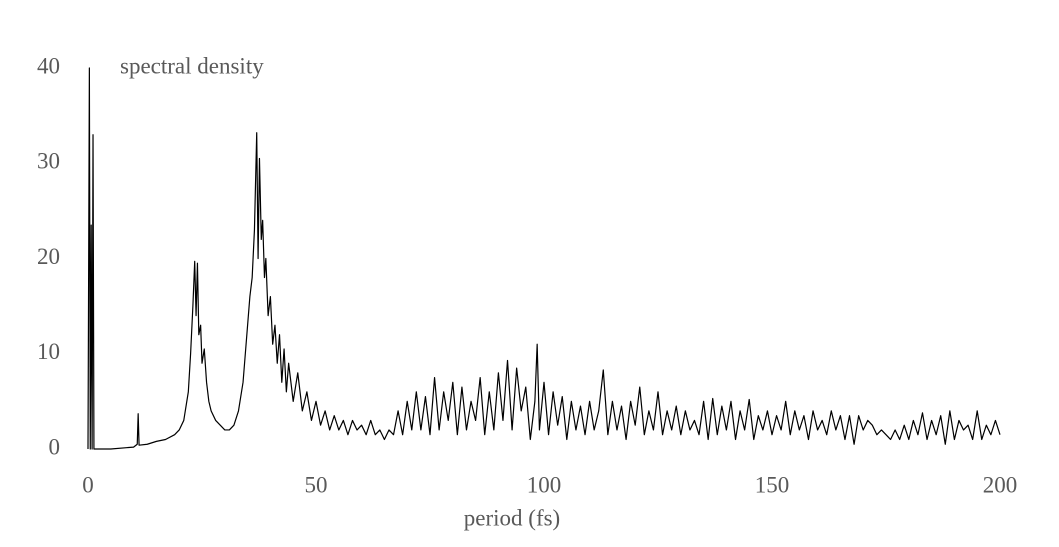 The width and height of the screenshot is (1059, 547). I want to click on x-tick-label: 50, so click(316, 484).